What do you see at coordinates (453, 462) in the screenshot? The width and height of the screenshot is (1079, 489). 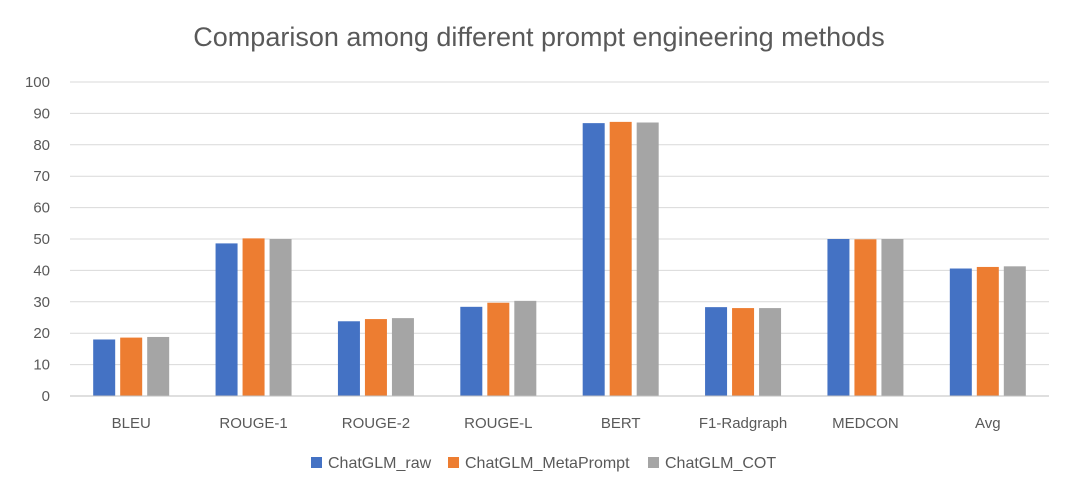 I see `legend-swatch-ChatGLM_MetaPrompt` at bounding box center [453, 462].